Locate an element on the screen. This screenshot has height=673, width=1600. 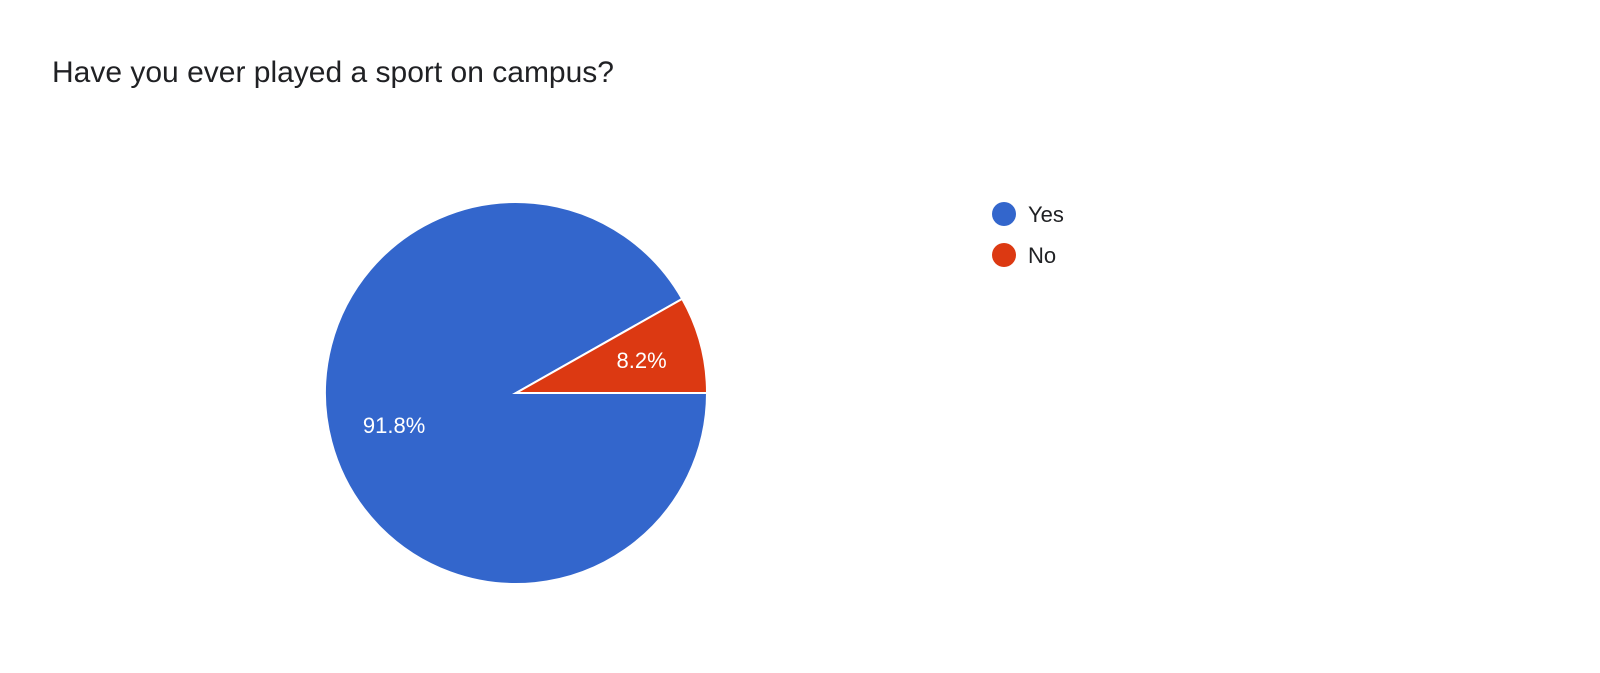
slice-label-no: 8.2% is located at coordinates (642, 360).